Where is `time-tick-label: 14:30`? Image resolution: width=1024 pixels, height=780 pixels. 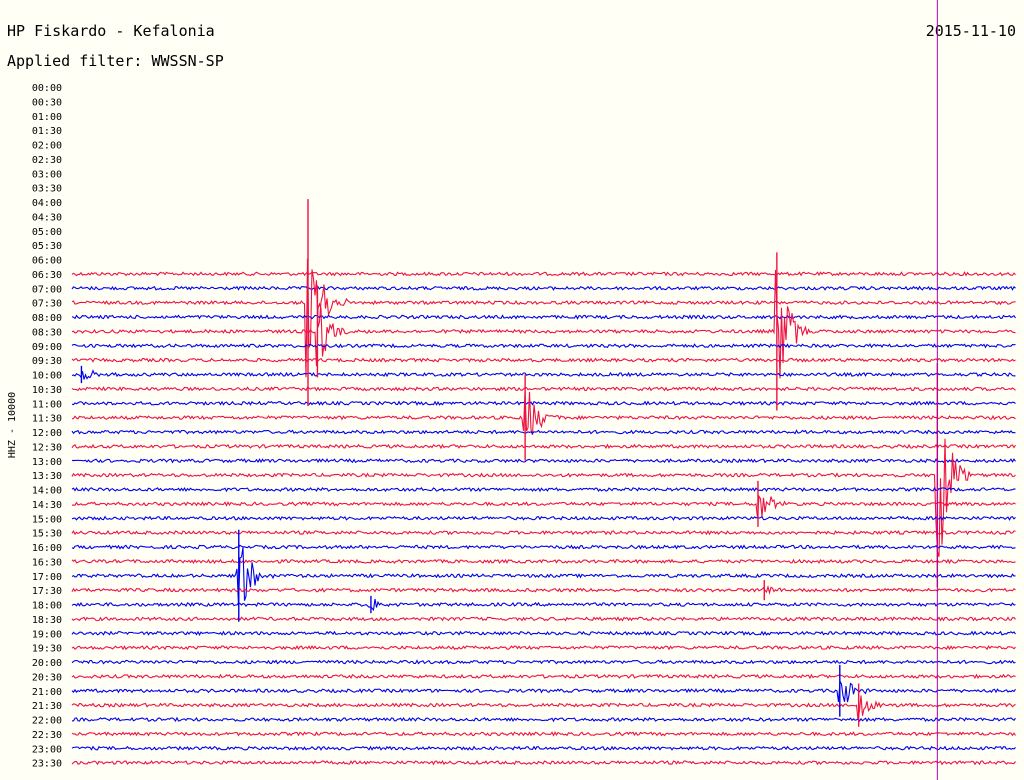
time-tick-label: 14:30 is located at coordinates (47, 505).